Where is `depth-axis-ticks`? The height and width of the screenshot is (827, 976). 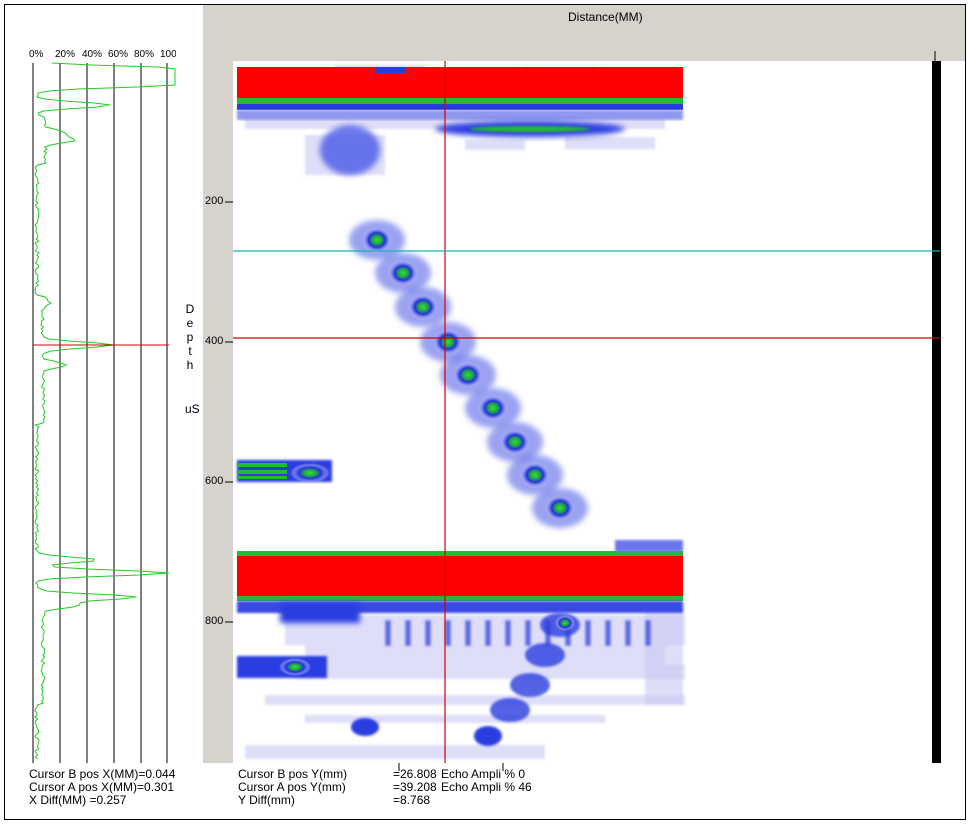
depth-axis-ticks is located at coordinates (229, 412).